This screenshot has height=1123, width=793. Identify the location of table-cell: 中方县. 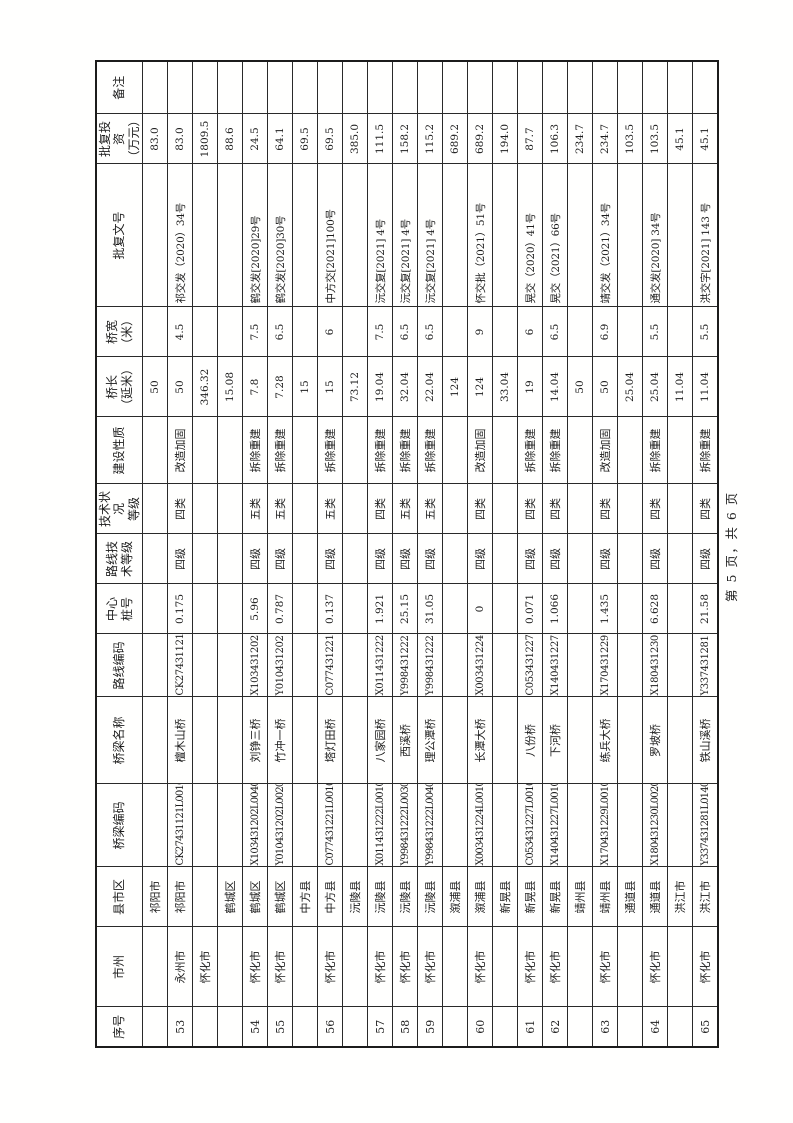
(305, 897).